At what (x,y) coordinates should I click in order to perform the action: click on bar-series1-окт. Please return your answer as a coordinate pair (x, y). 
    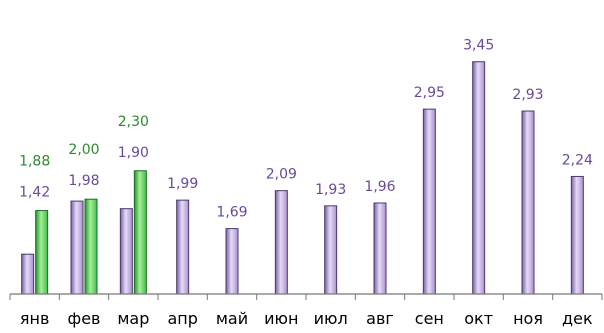
    Looking at the image, I should click on (479, 178).